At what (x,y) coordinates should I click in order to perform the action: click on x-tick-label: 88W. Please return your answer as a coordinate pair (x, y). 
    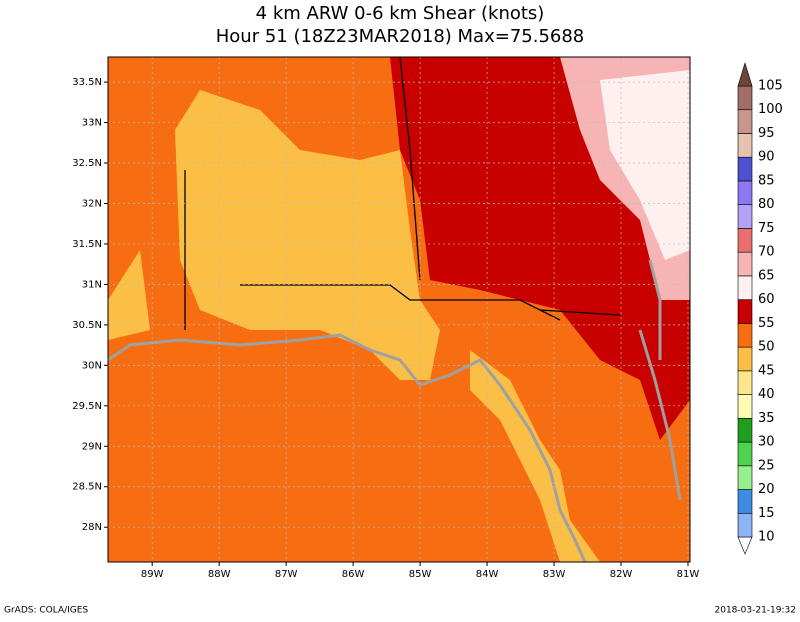
    Looking at the image, I should click on (219, 574).